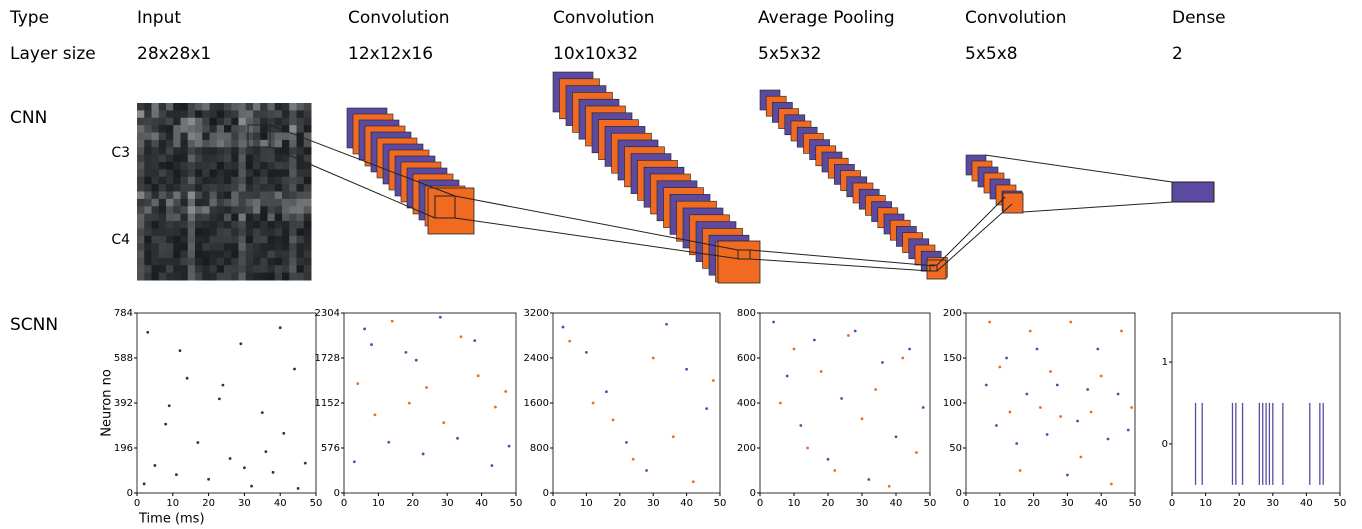 The height and width of the screenshot is (529, 1362). I want to click on y-axis-label: Neuron no, so click(107, 403).